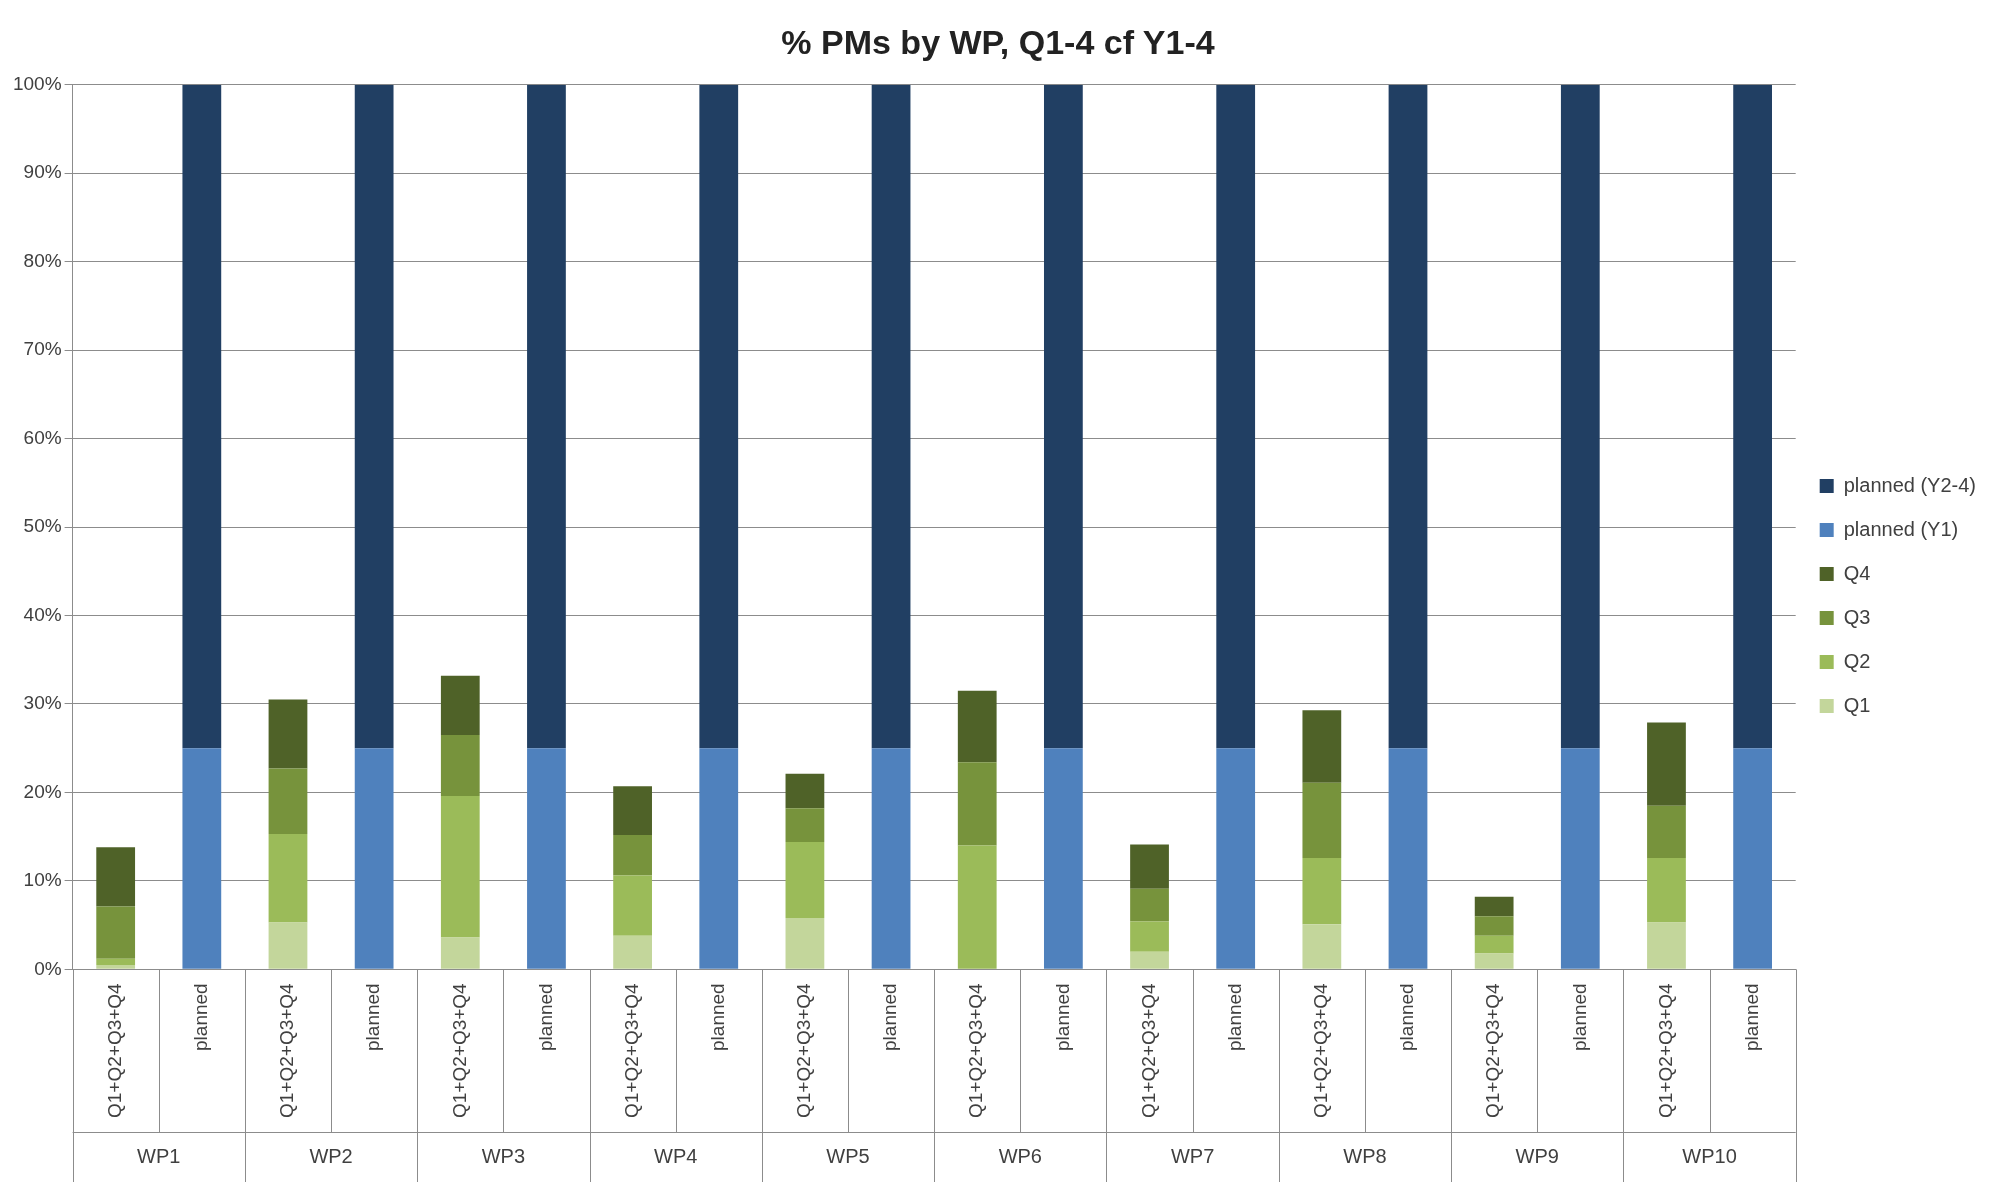 The image size is (2006, 1192). I want to click on y-tick-label: 100%, so click(37, 84).